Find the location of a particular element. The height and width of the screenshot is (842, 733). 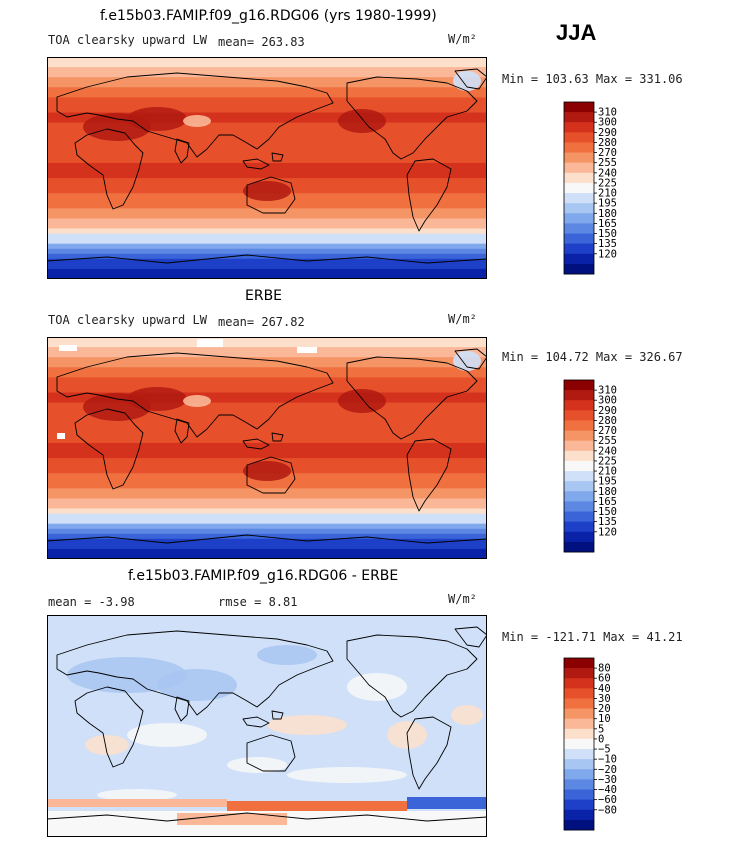

colorbar-tick-label: 255 is located at coordinates (607, 163).